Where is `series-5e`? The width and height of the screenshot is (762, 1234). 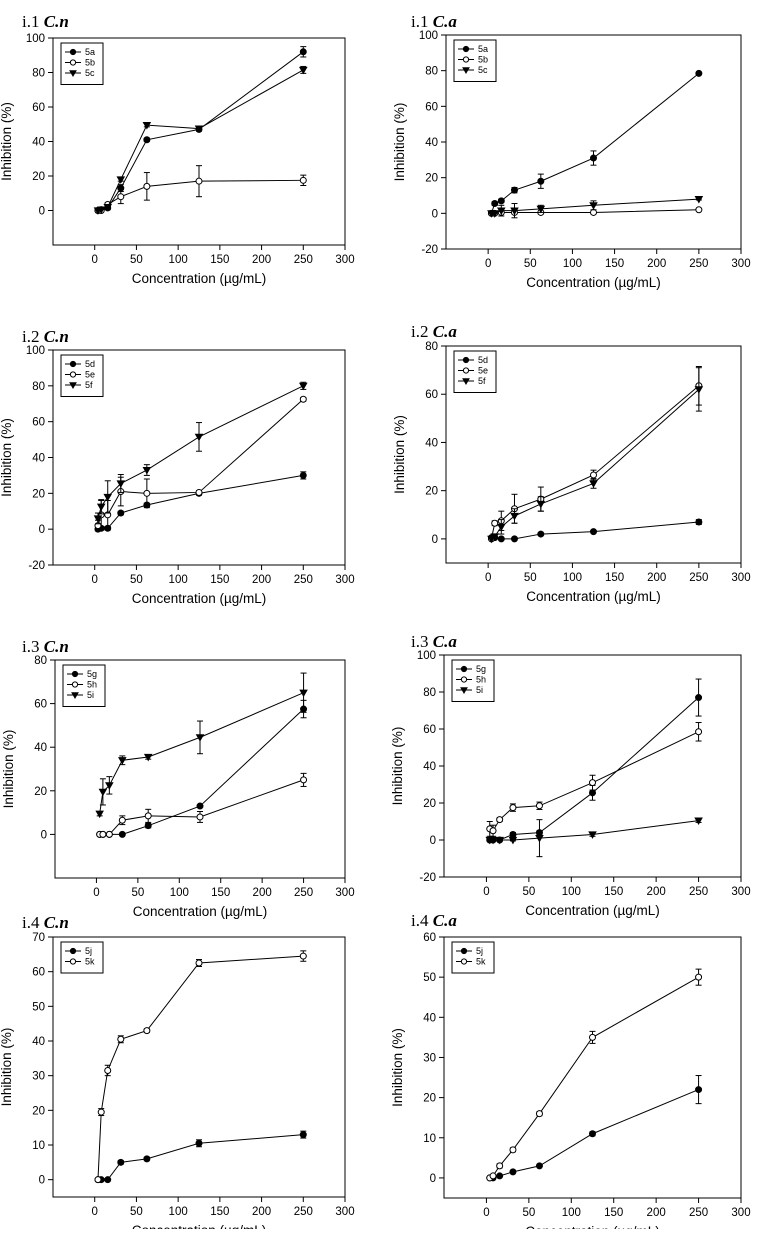
series-5e is located at coordinates (595, 454).